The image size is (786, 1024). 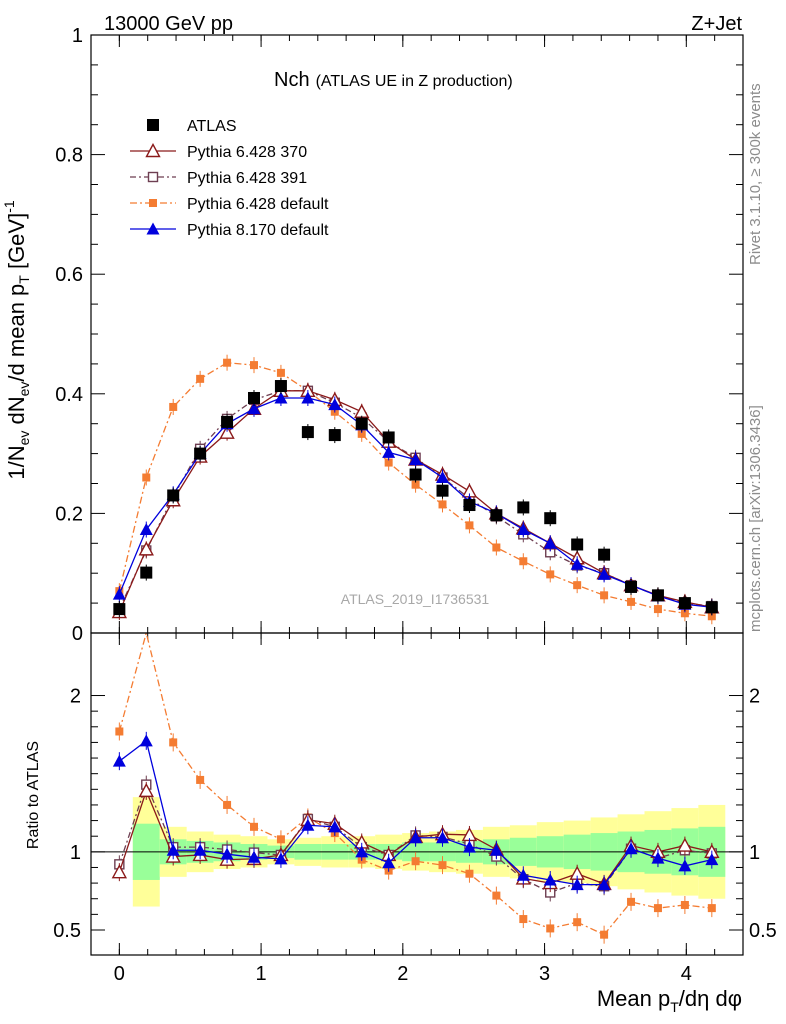 I want to click on legend-label-atlas: ATLAS, so click(x=212, y=126).